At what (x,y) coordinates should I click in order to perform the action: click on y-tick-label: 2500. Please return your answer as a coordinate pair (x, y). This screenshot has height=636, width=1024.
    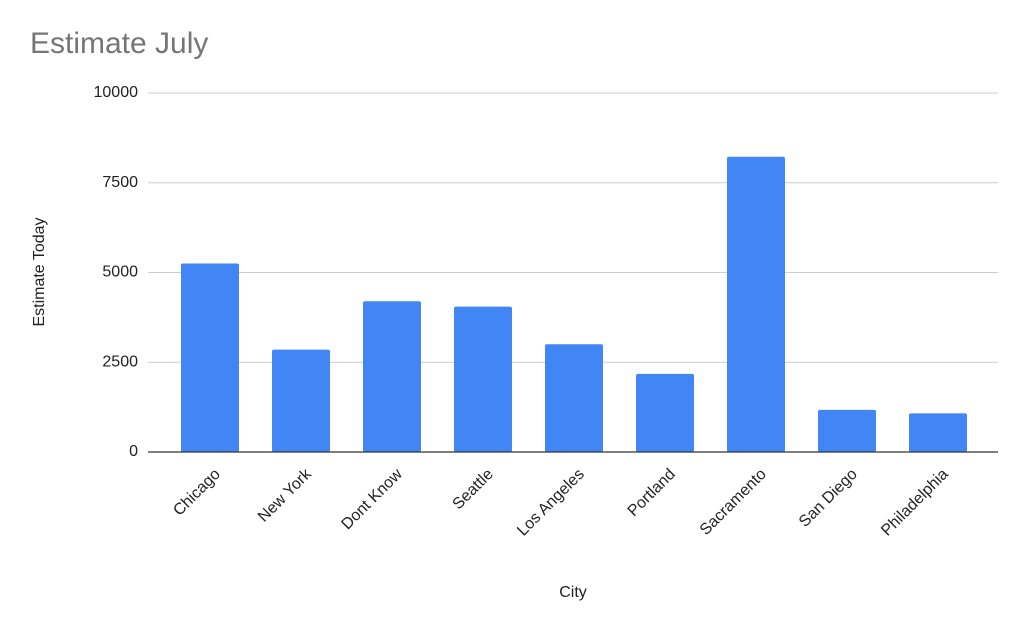
    Looking at the image, I should click on (120, 361).